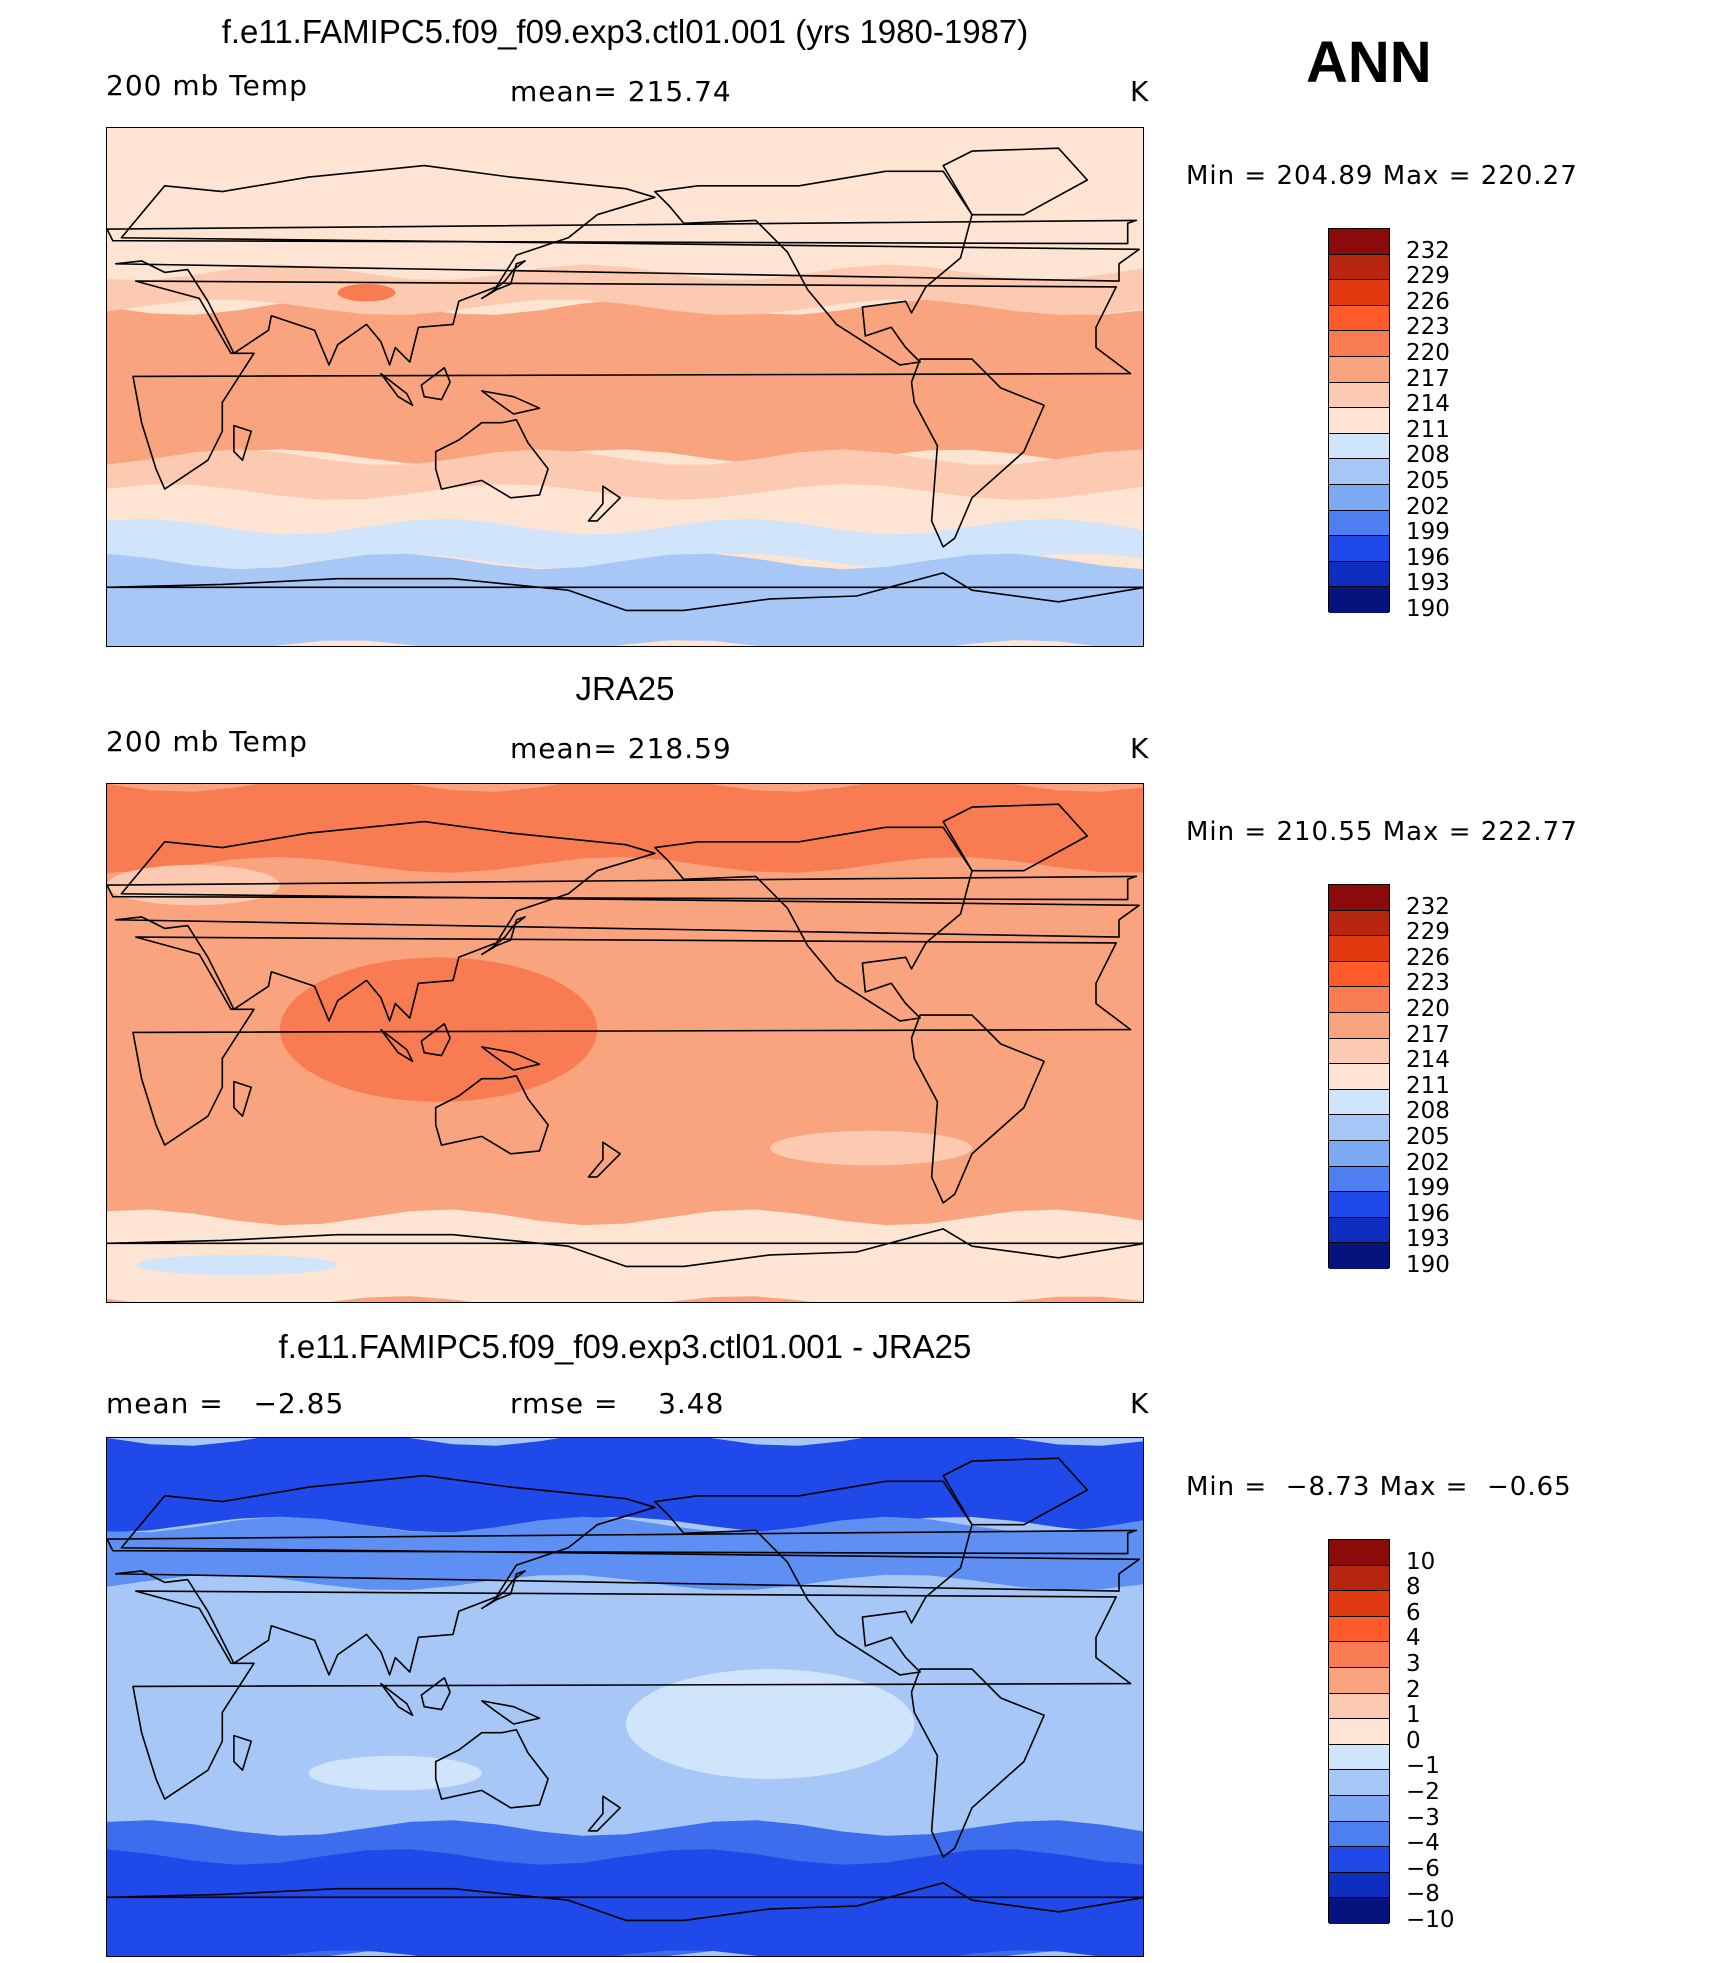 The width and height of the screenshot is (1710, 1963). What do you see at coordinates (1413, 1638) in the screenshot?
I see `colorbar-tick-label: 4` at bounding box center [1413, 1638].